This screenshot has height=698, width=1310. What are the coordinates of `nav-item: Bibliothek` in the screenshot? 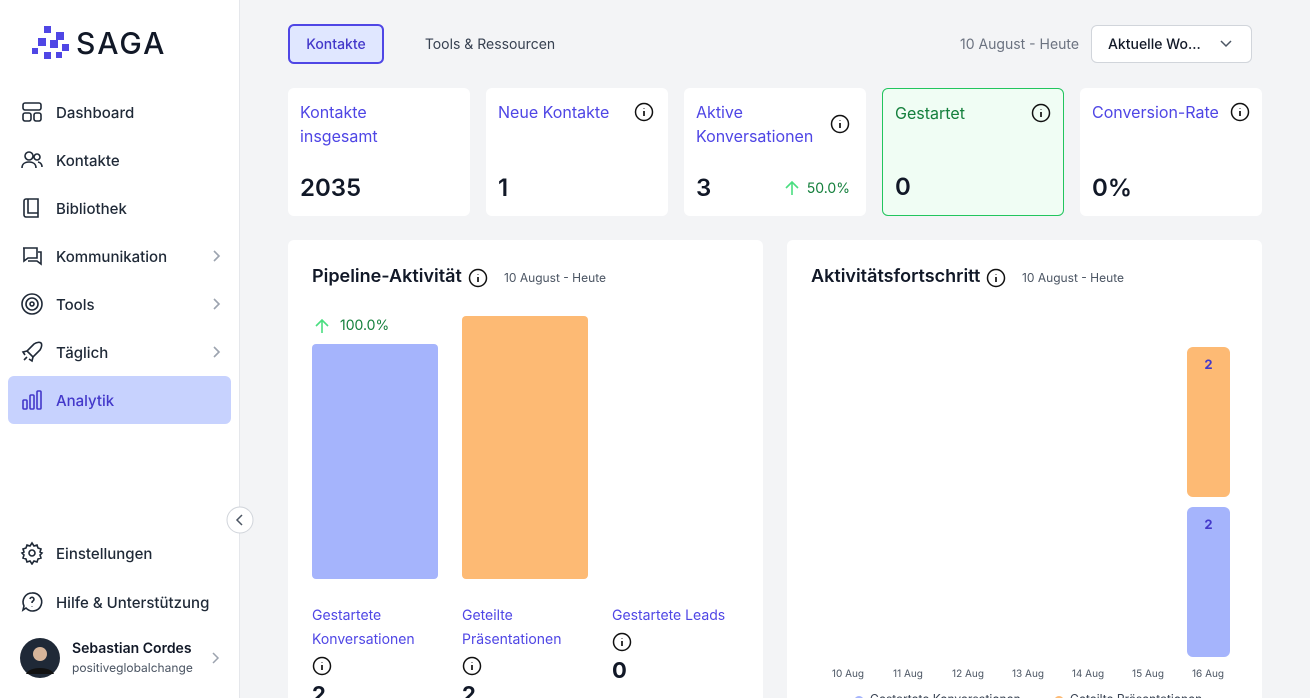 It's located at (119, 208).